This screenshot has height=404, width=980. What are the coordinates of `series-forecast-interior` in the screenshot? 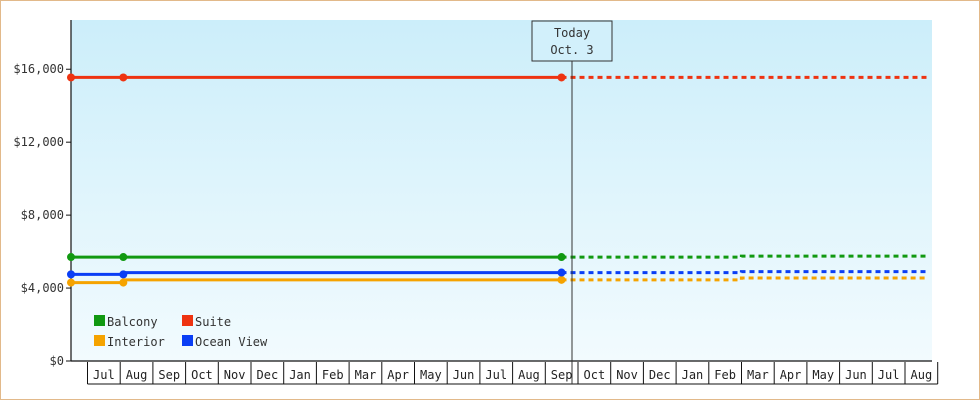 It's located at (744, 279).